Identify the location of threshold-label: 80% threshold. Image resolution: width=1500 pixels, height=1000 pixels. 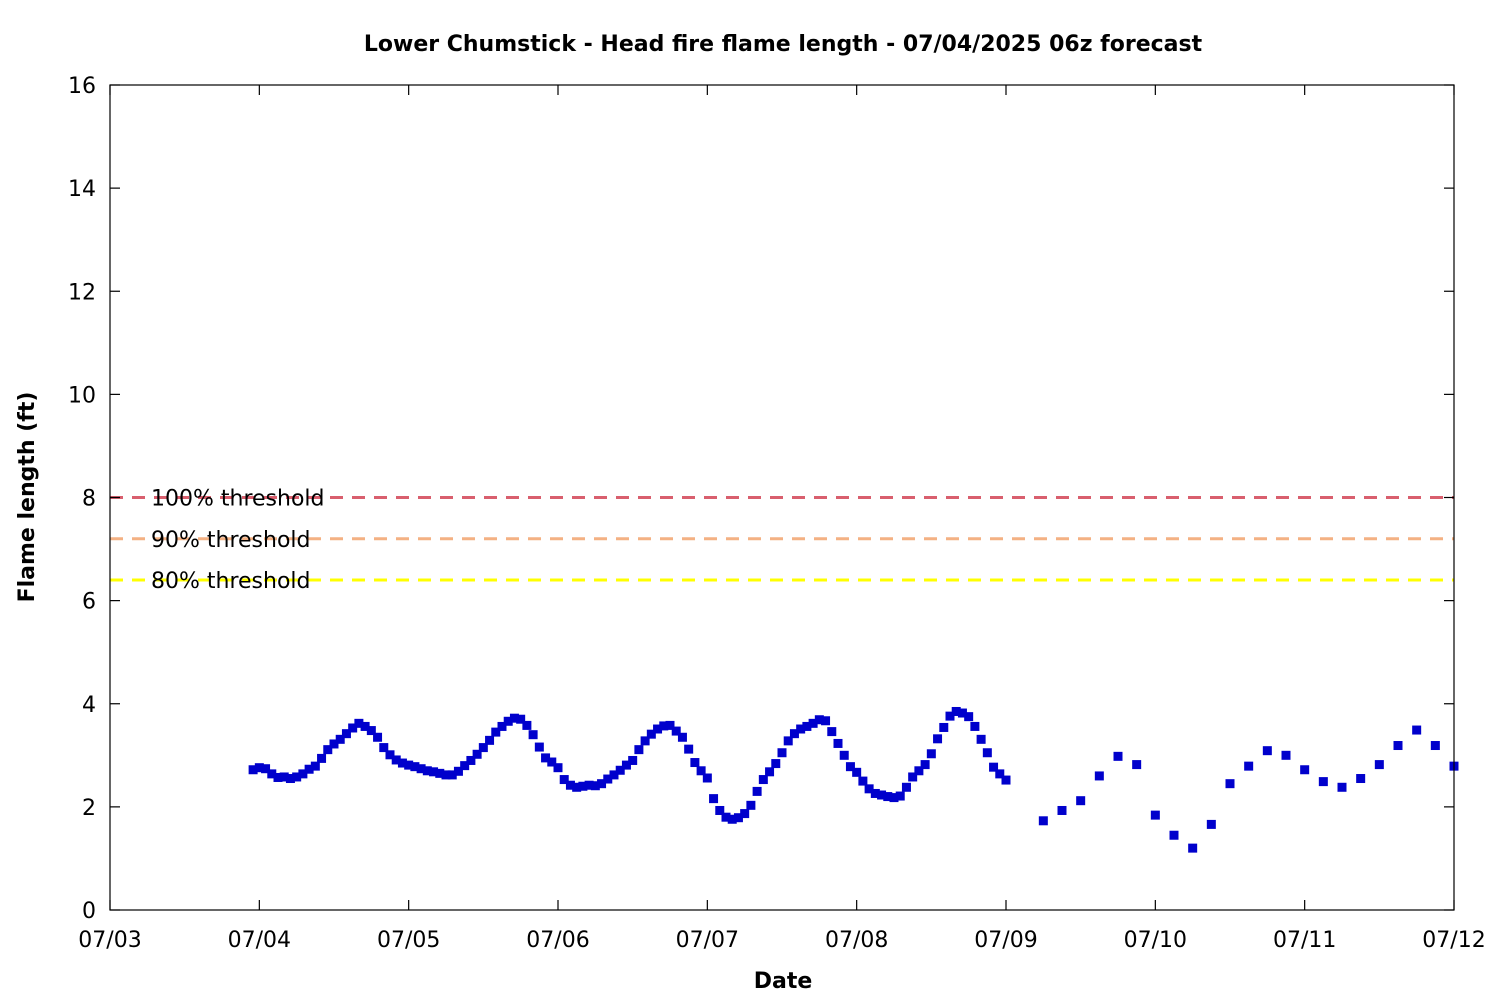
(231, 581).